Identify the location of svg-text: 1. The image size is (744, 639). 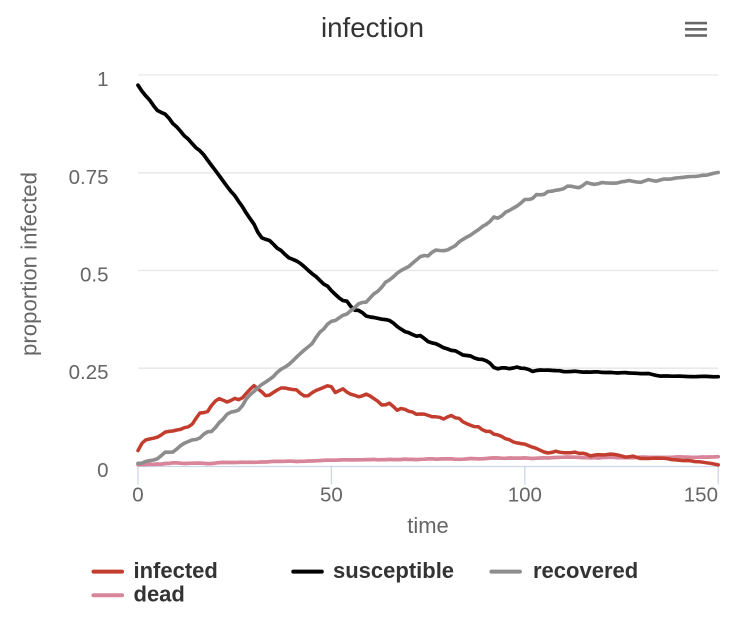
(102, 79).